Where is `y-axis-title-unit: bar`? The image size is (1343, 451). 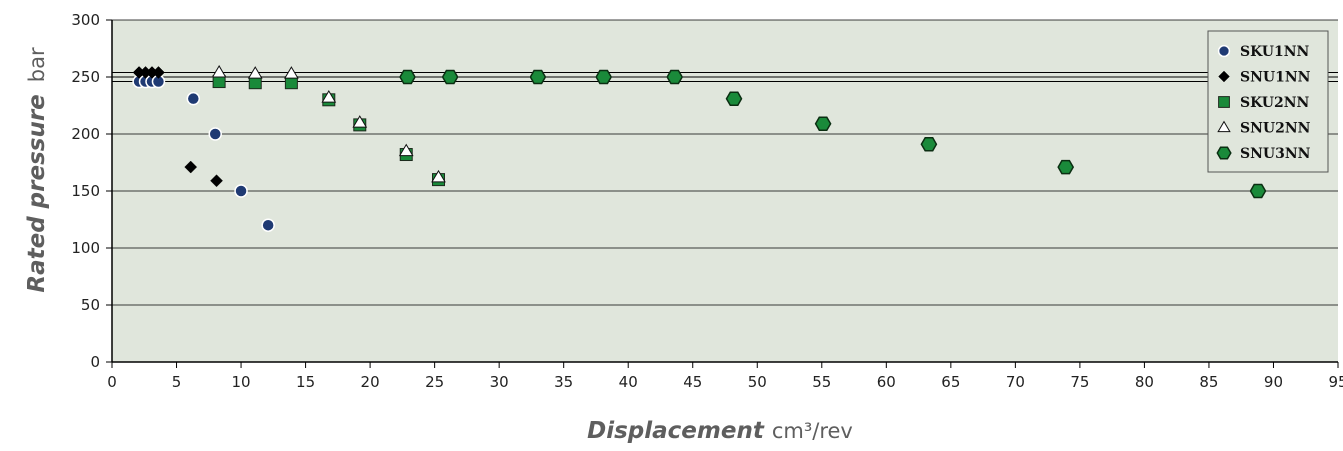 y-axis-title-unit: bar is located at coordinates (37, 64).